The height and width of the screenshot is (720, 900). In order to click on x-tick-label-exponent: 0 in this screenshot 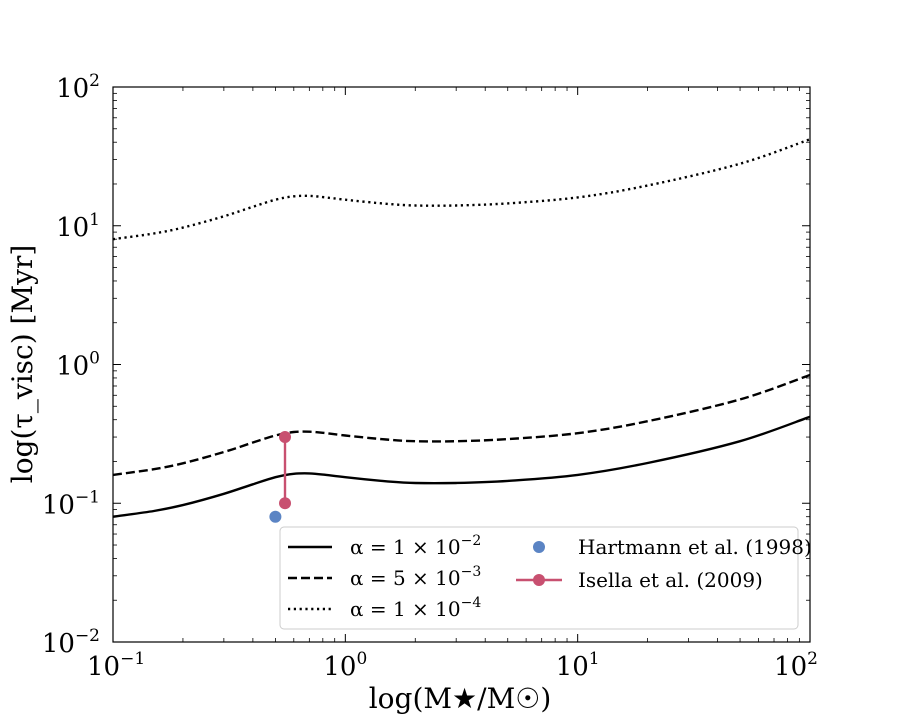, I will do `click(361, 659)`.